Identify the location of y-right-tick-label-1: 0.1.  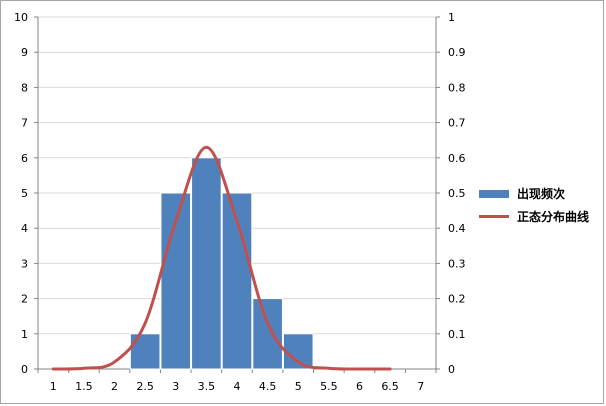
(457, 334).